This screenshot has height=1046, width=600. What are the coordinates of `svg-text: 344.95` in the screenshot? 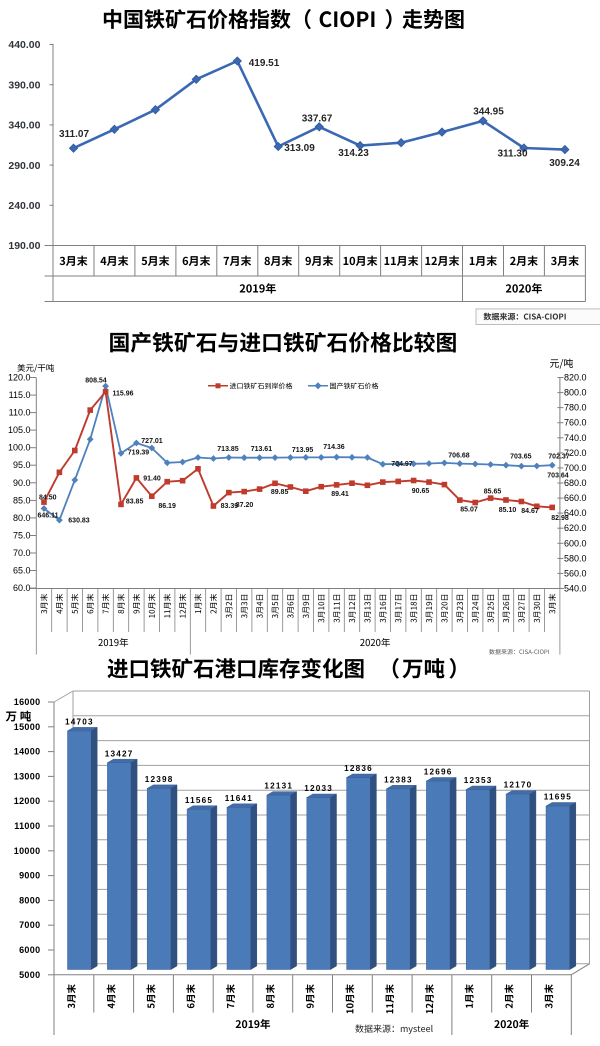 It's located at (488, 112).